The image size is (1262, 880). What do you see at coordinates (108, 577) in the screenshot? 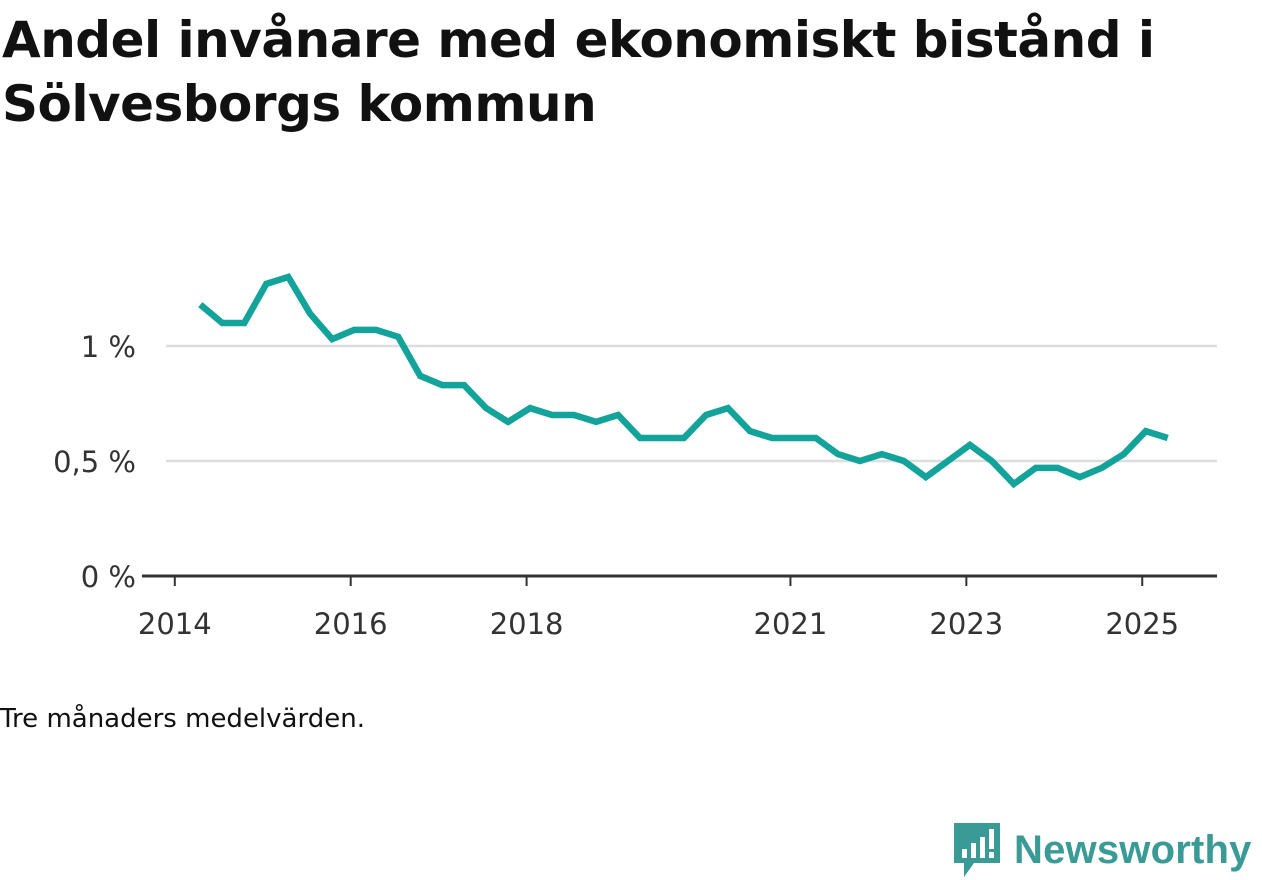
I see `y-tick-label: 0 %` at bounding box center [108, 577].